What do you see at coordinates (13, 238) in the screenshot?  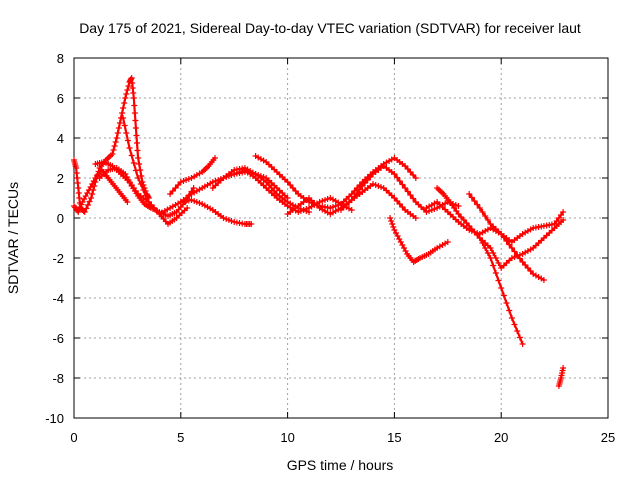 I see `y-axis-label: SDTVAR / TECUs` at bounding box center [13, 238].